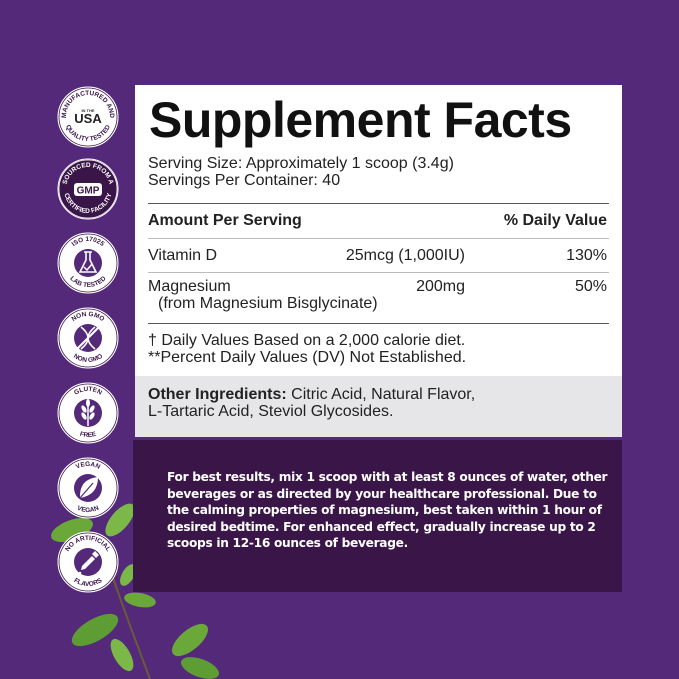  I want to click on badge-top-text: VEGAN, so click(88, 466).